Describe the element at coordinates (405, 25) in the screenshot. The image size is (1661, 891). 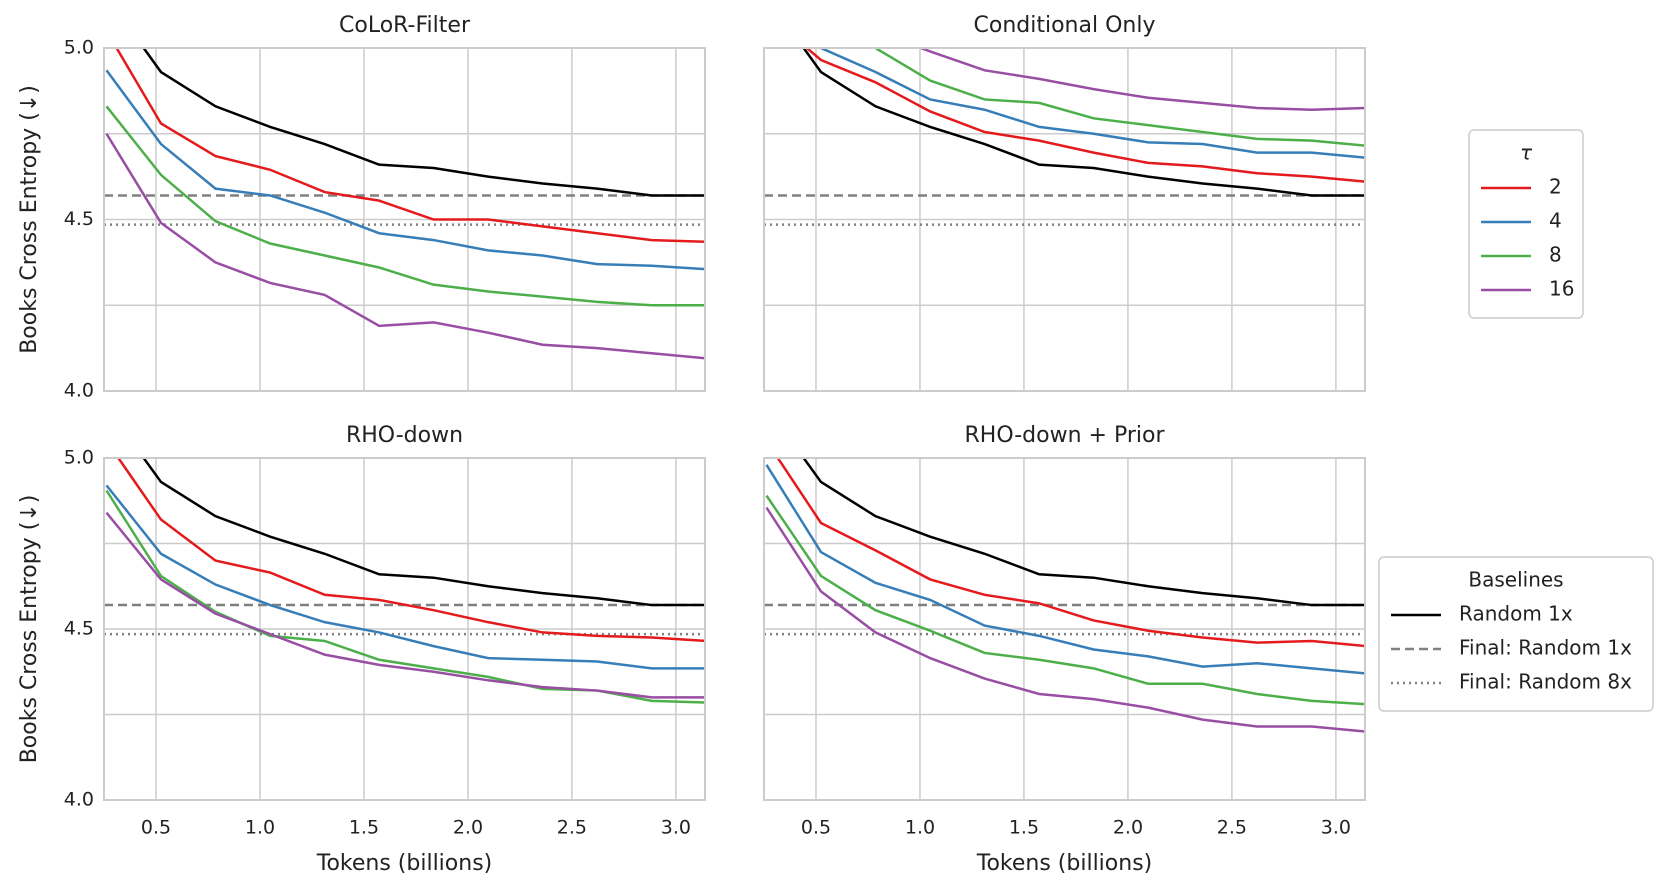
I see `subplot-title: CoLoR-Filter` at that location.